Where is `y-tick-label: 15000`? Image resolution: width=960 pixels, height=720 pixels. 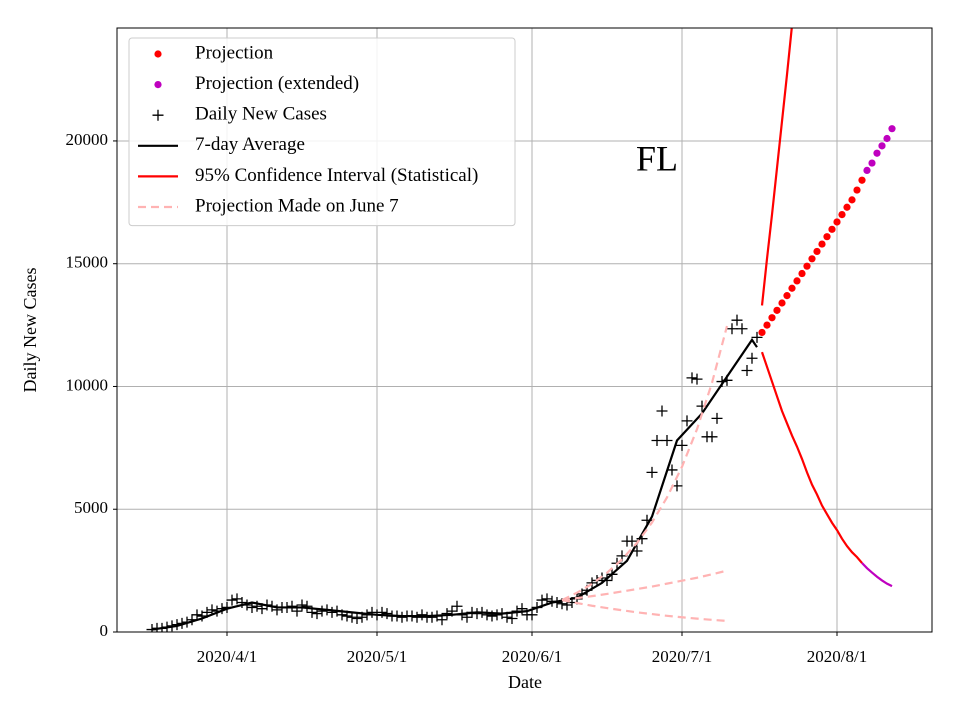 y-tick-label: 15000 is located at coordinates (87, 262).